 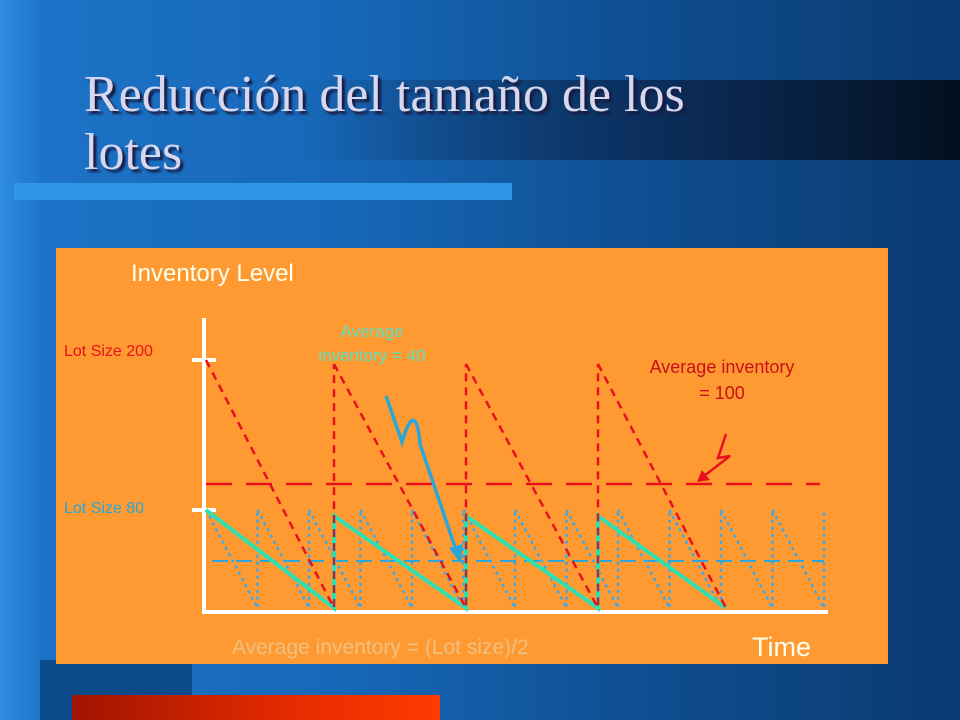 What do you see at coordinates (263, 191) in the screenshot?
I see `title-underline-bar` at bounding box center [263, 191].